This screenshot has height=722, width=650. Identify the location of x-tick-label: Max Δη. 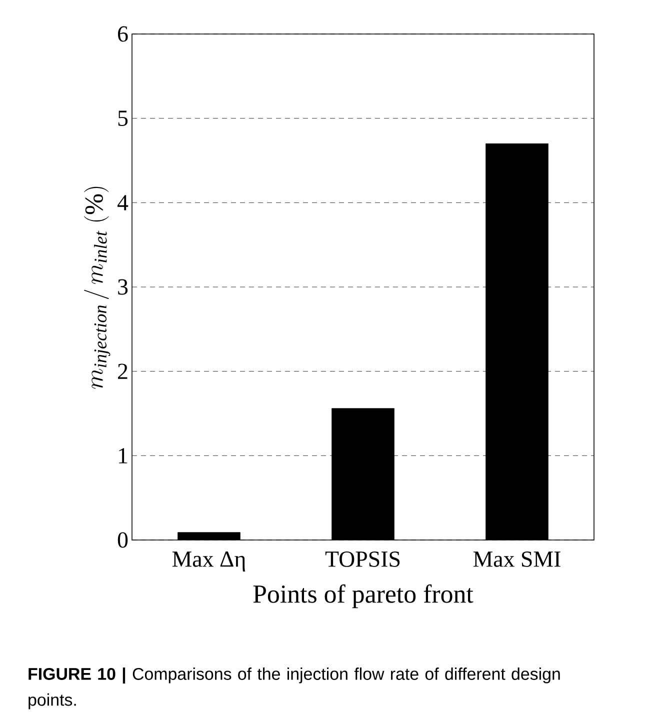
(209, 562).